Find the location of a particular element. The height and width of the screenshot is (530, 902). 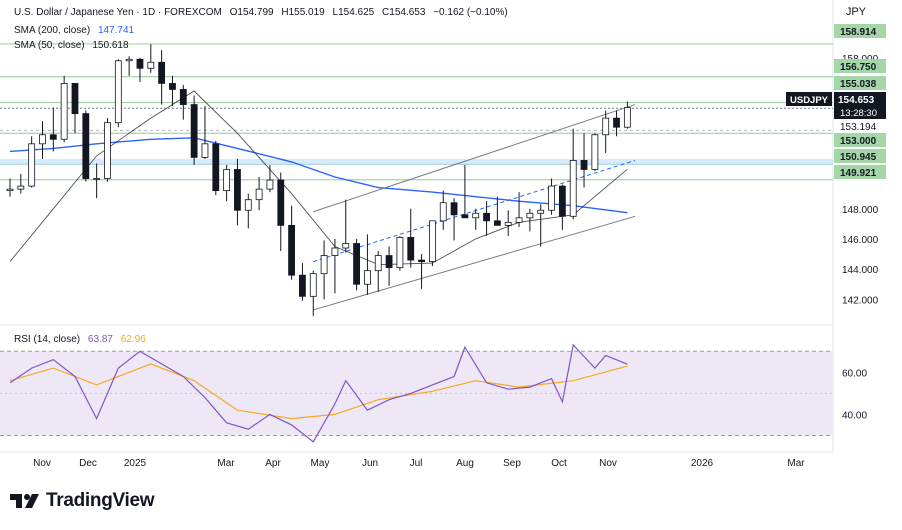

current-price-label-bg is located at coordinates (860, 99).